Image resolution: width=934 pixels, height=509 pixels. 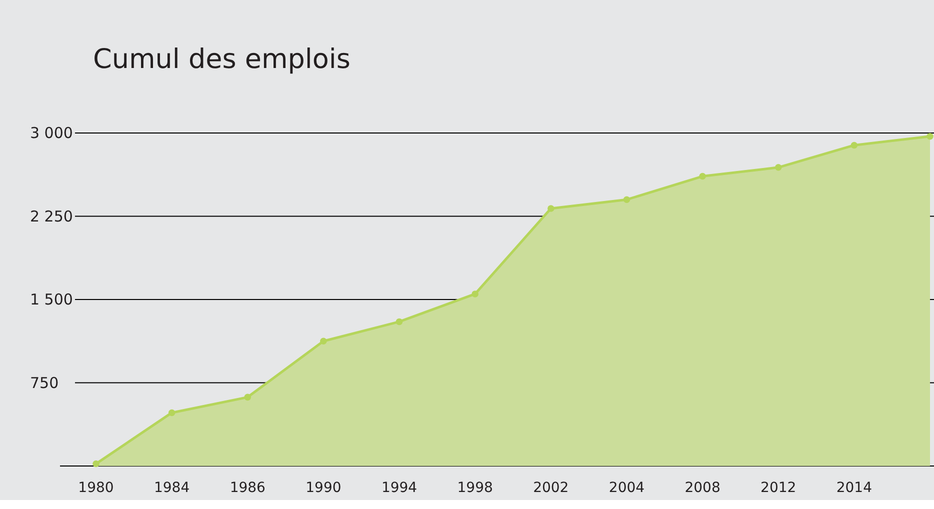 I want to click on x-tick-label: 1980, so click(x=96, y=488).